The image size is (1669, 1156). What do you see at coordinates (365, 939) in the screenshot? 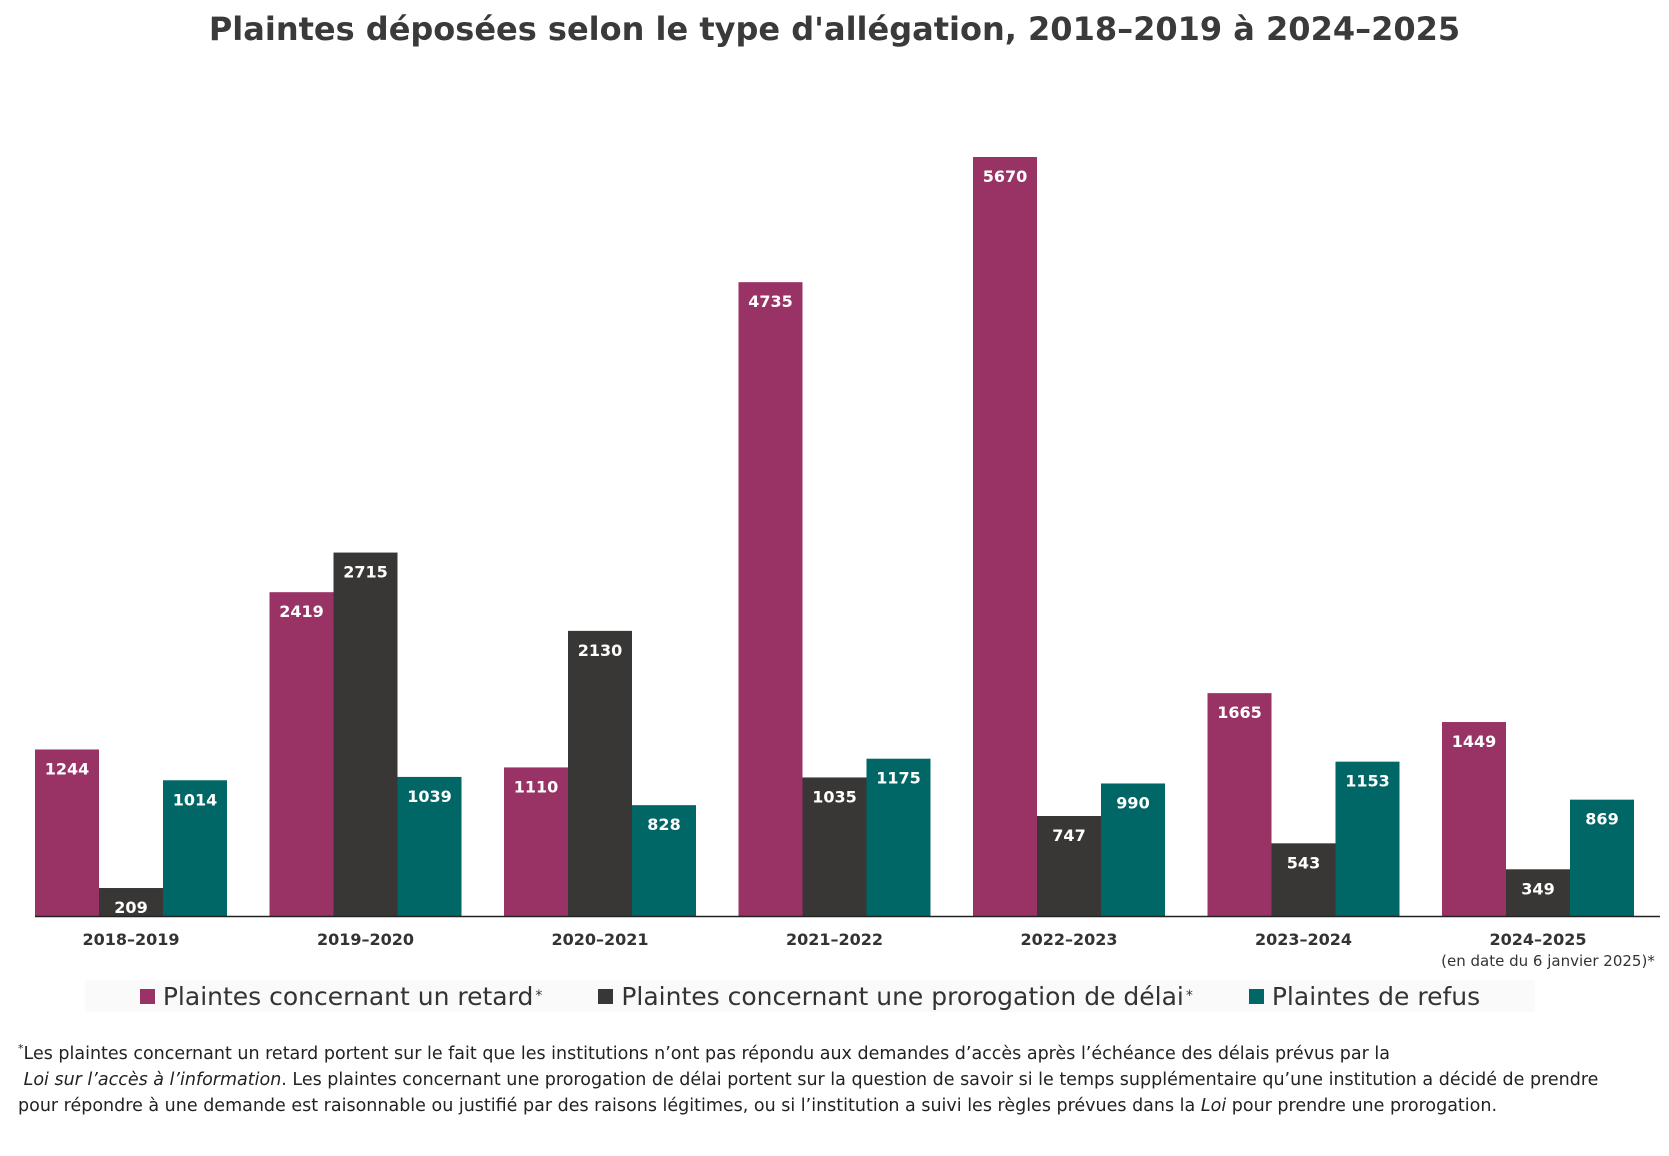
I see `x-tick-label-1: 2019–2020` at bounding box center [365, 939].